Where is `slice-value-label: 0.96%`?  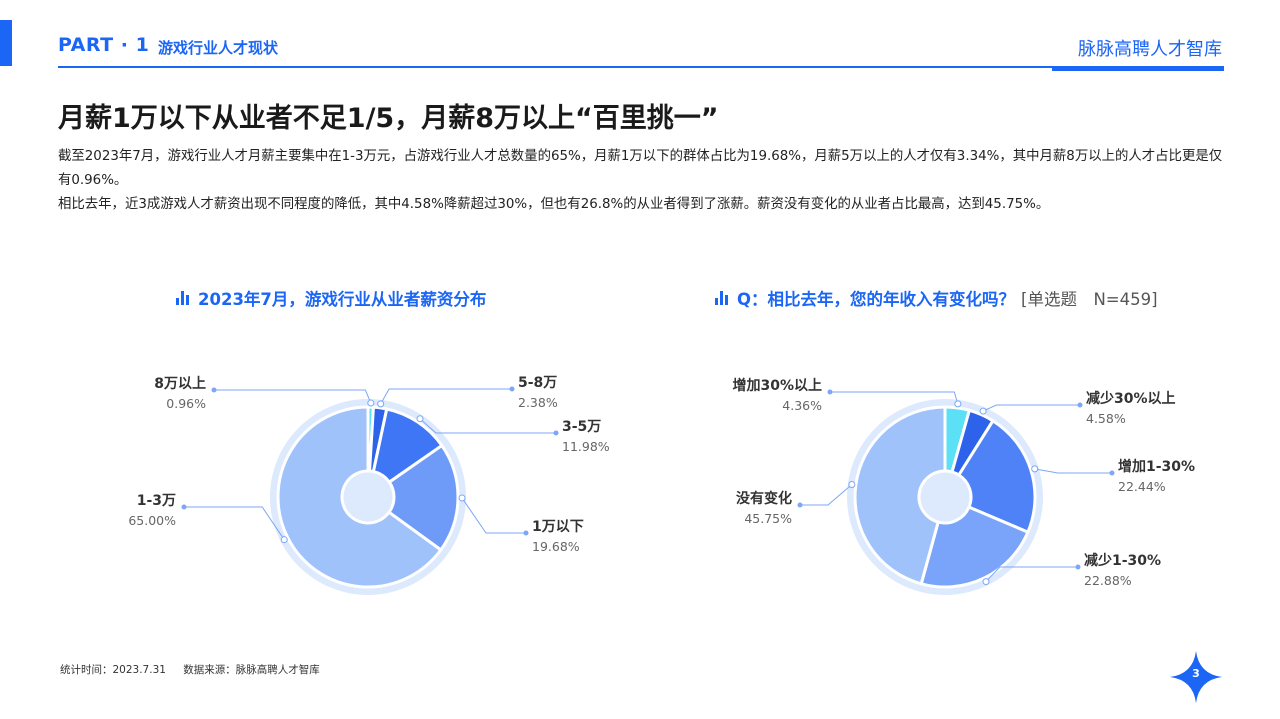
slice-value-label: 0.96% is located at coordinates (186, 403).